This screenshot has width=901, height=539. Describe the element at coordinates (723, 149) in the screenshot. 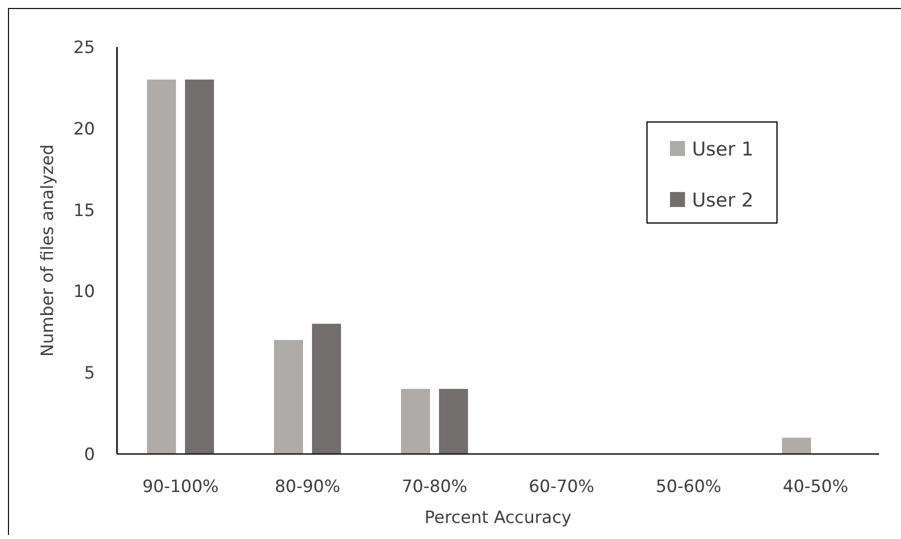

I see `legend-label: User 1` at that location.